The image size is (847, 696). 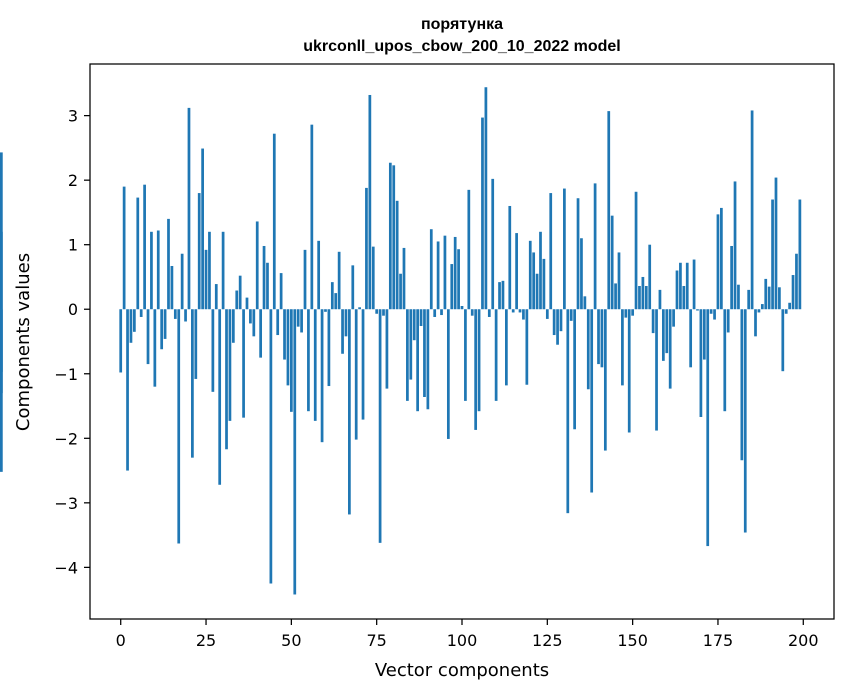 I want to click on x-tick-label: 125, so click(x=547, y=640).